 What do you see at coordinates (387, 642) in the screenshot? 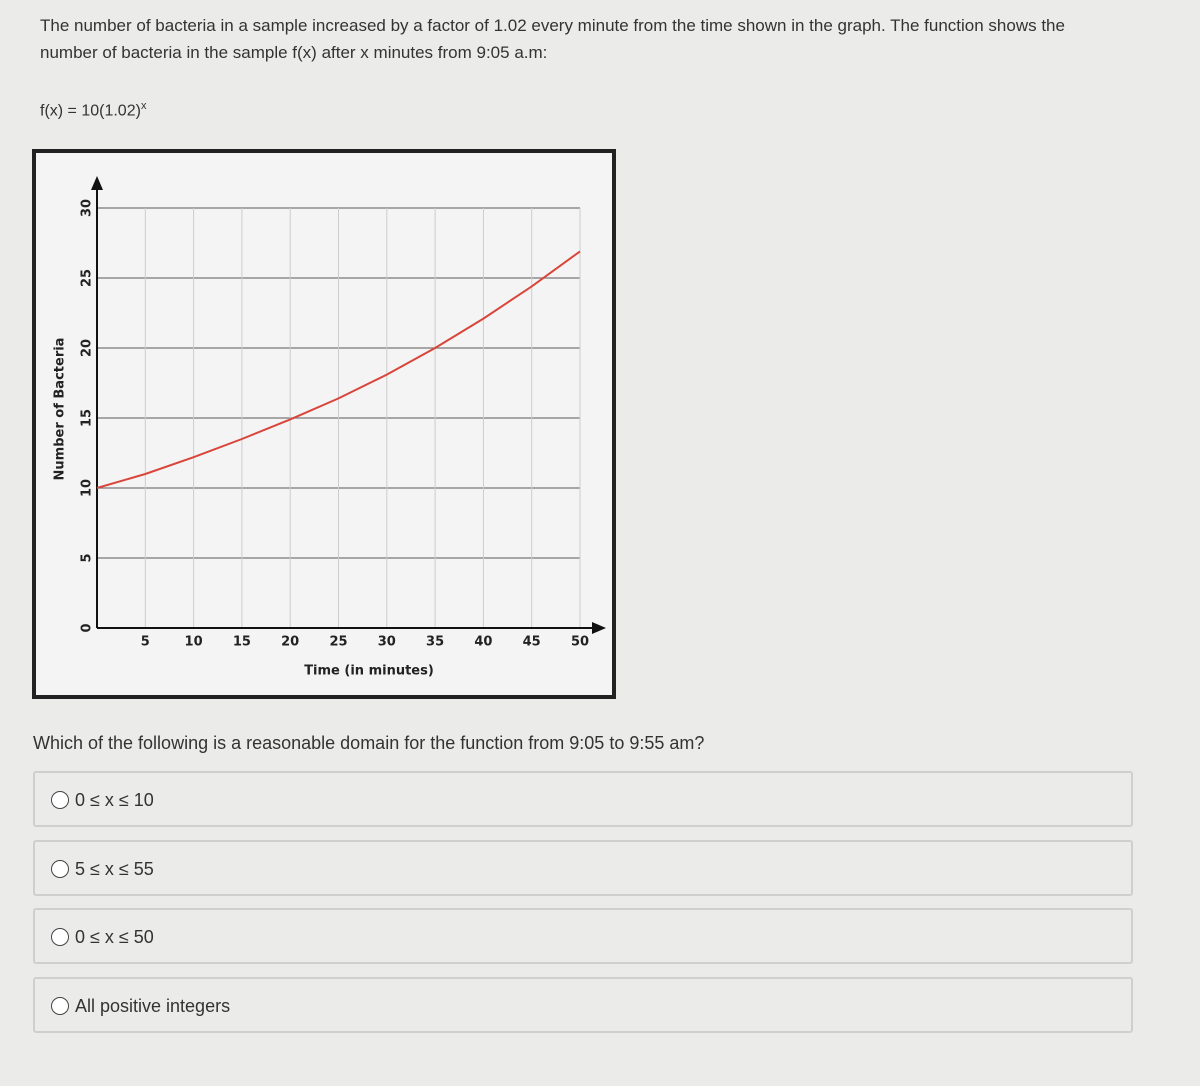
I see `x-tick-label: 30` at bounding box center [387, 642].